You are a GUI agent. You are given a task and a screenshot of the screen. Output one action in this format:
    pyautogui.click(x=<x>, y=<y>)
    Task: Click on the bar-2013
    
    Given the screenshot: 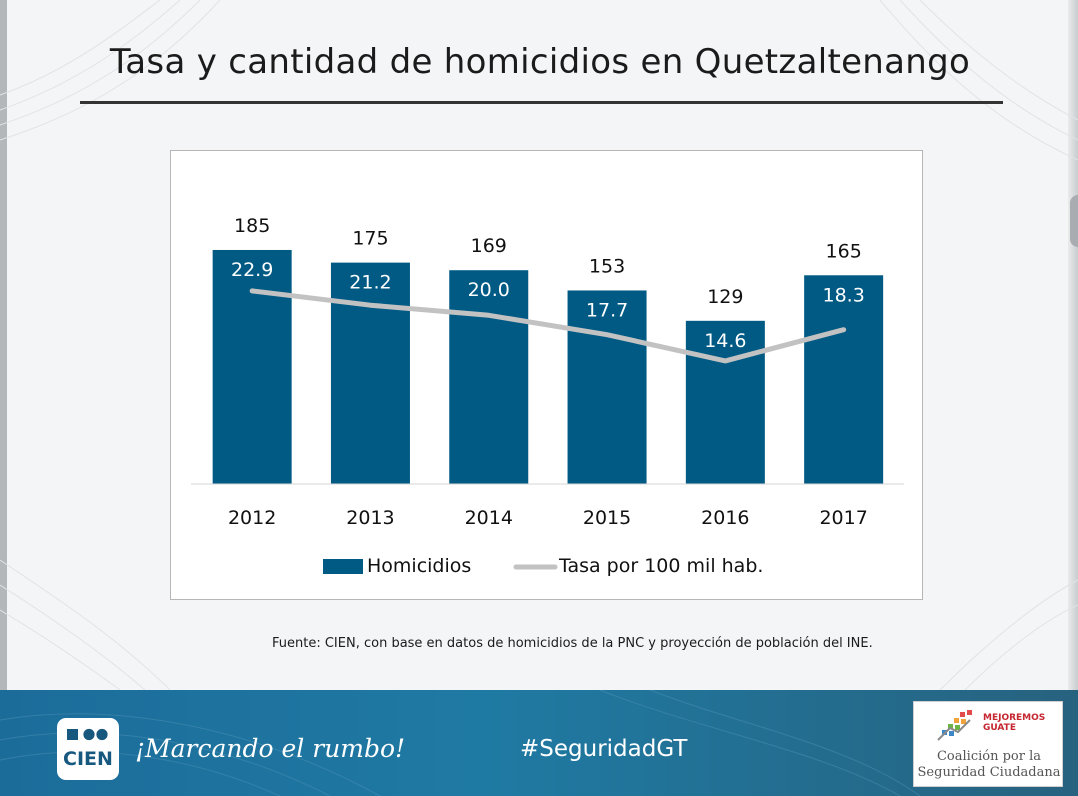 What is the action you would take?
    pyautogui.click(x=370, y=373)
    